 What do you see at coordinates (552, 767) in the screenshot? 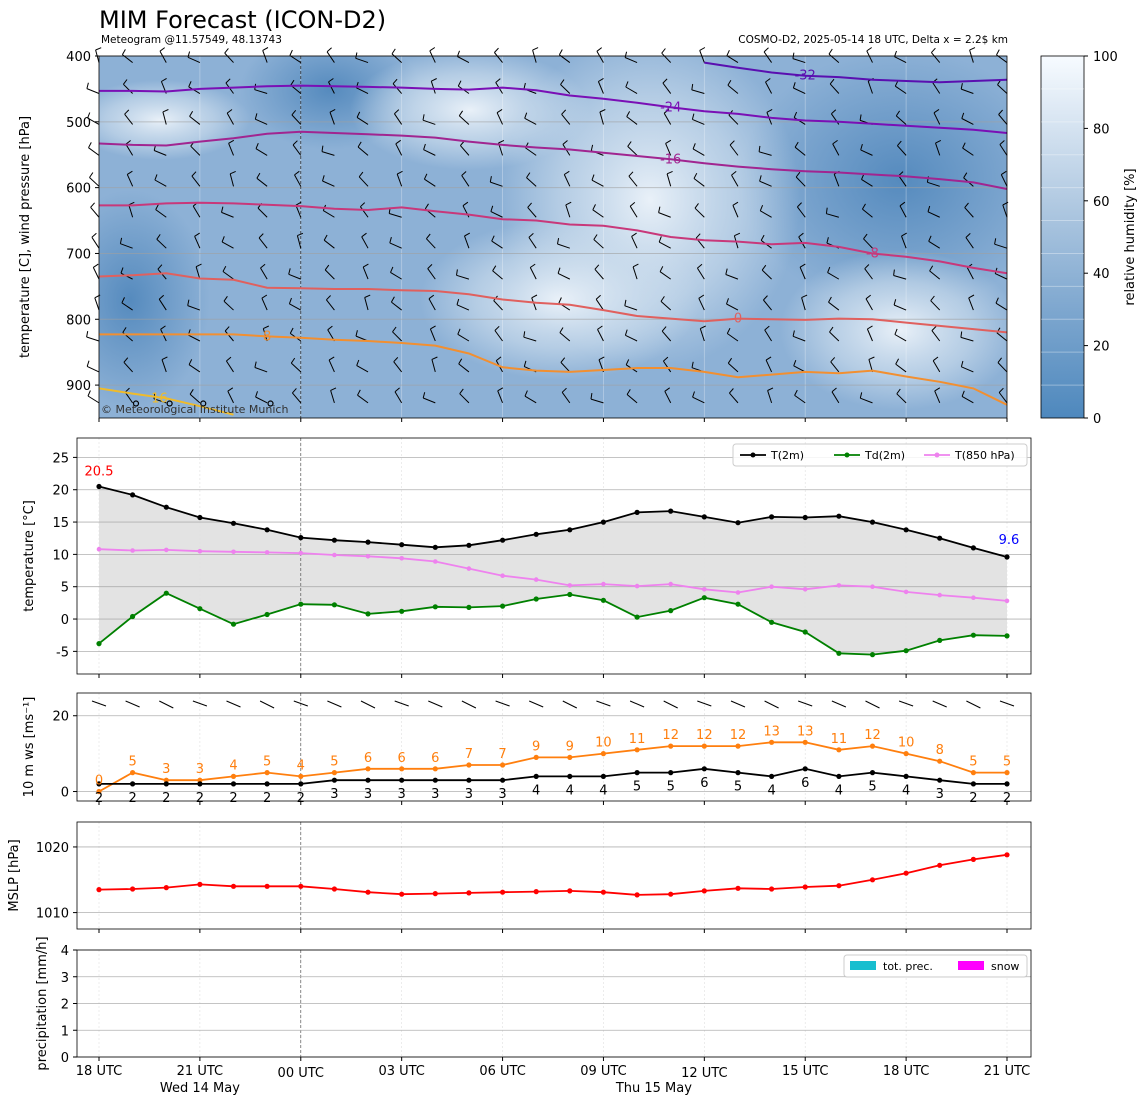
I see `gust-series-line` at bounding box center [552, 767].